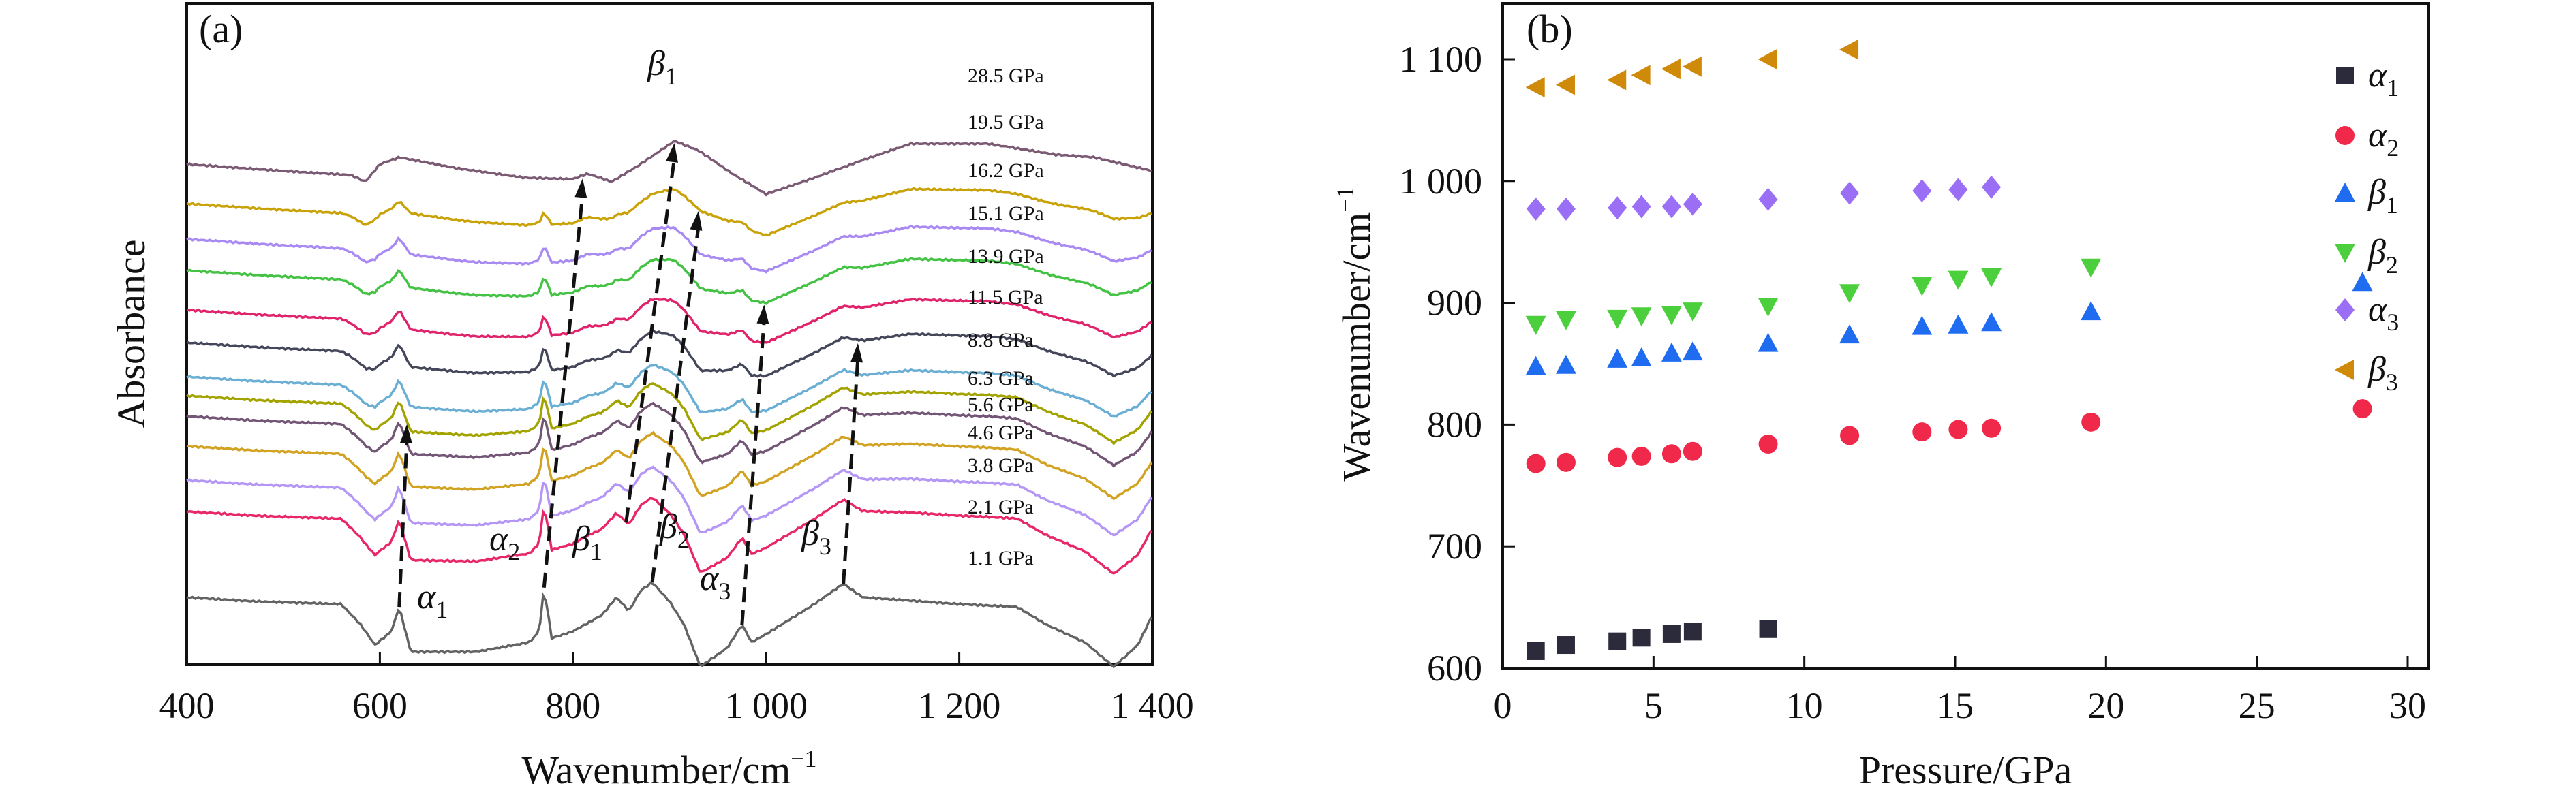 This screenshot has height=803, width=2576. Describe the element at coordinates (131, 334) in the screenshot. I see `panel-a-ylabel: Absorbance` at that location.